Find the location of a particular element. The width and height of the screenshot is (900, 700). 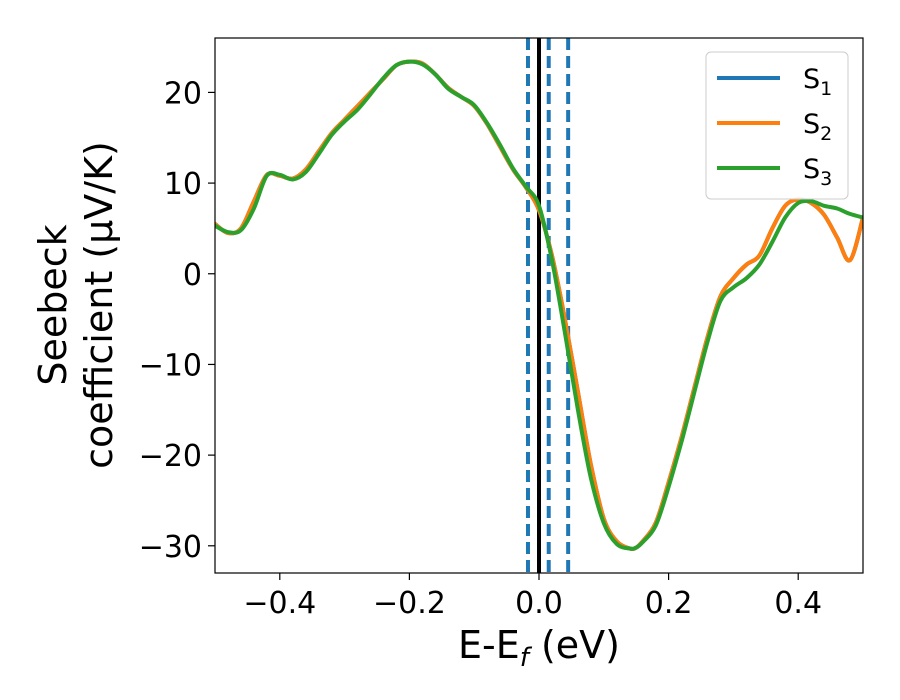

y-tick-label: 10 is located at coordinates (183, 184).